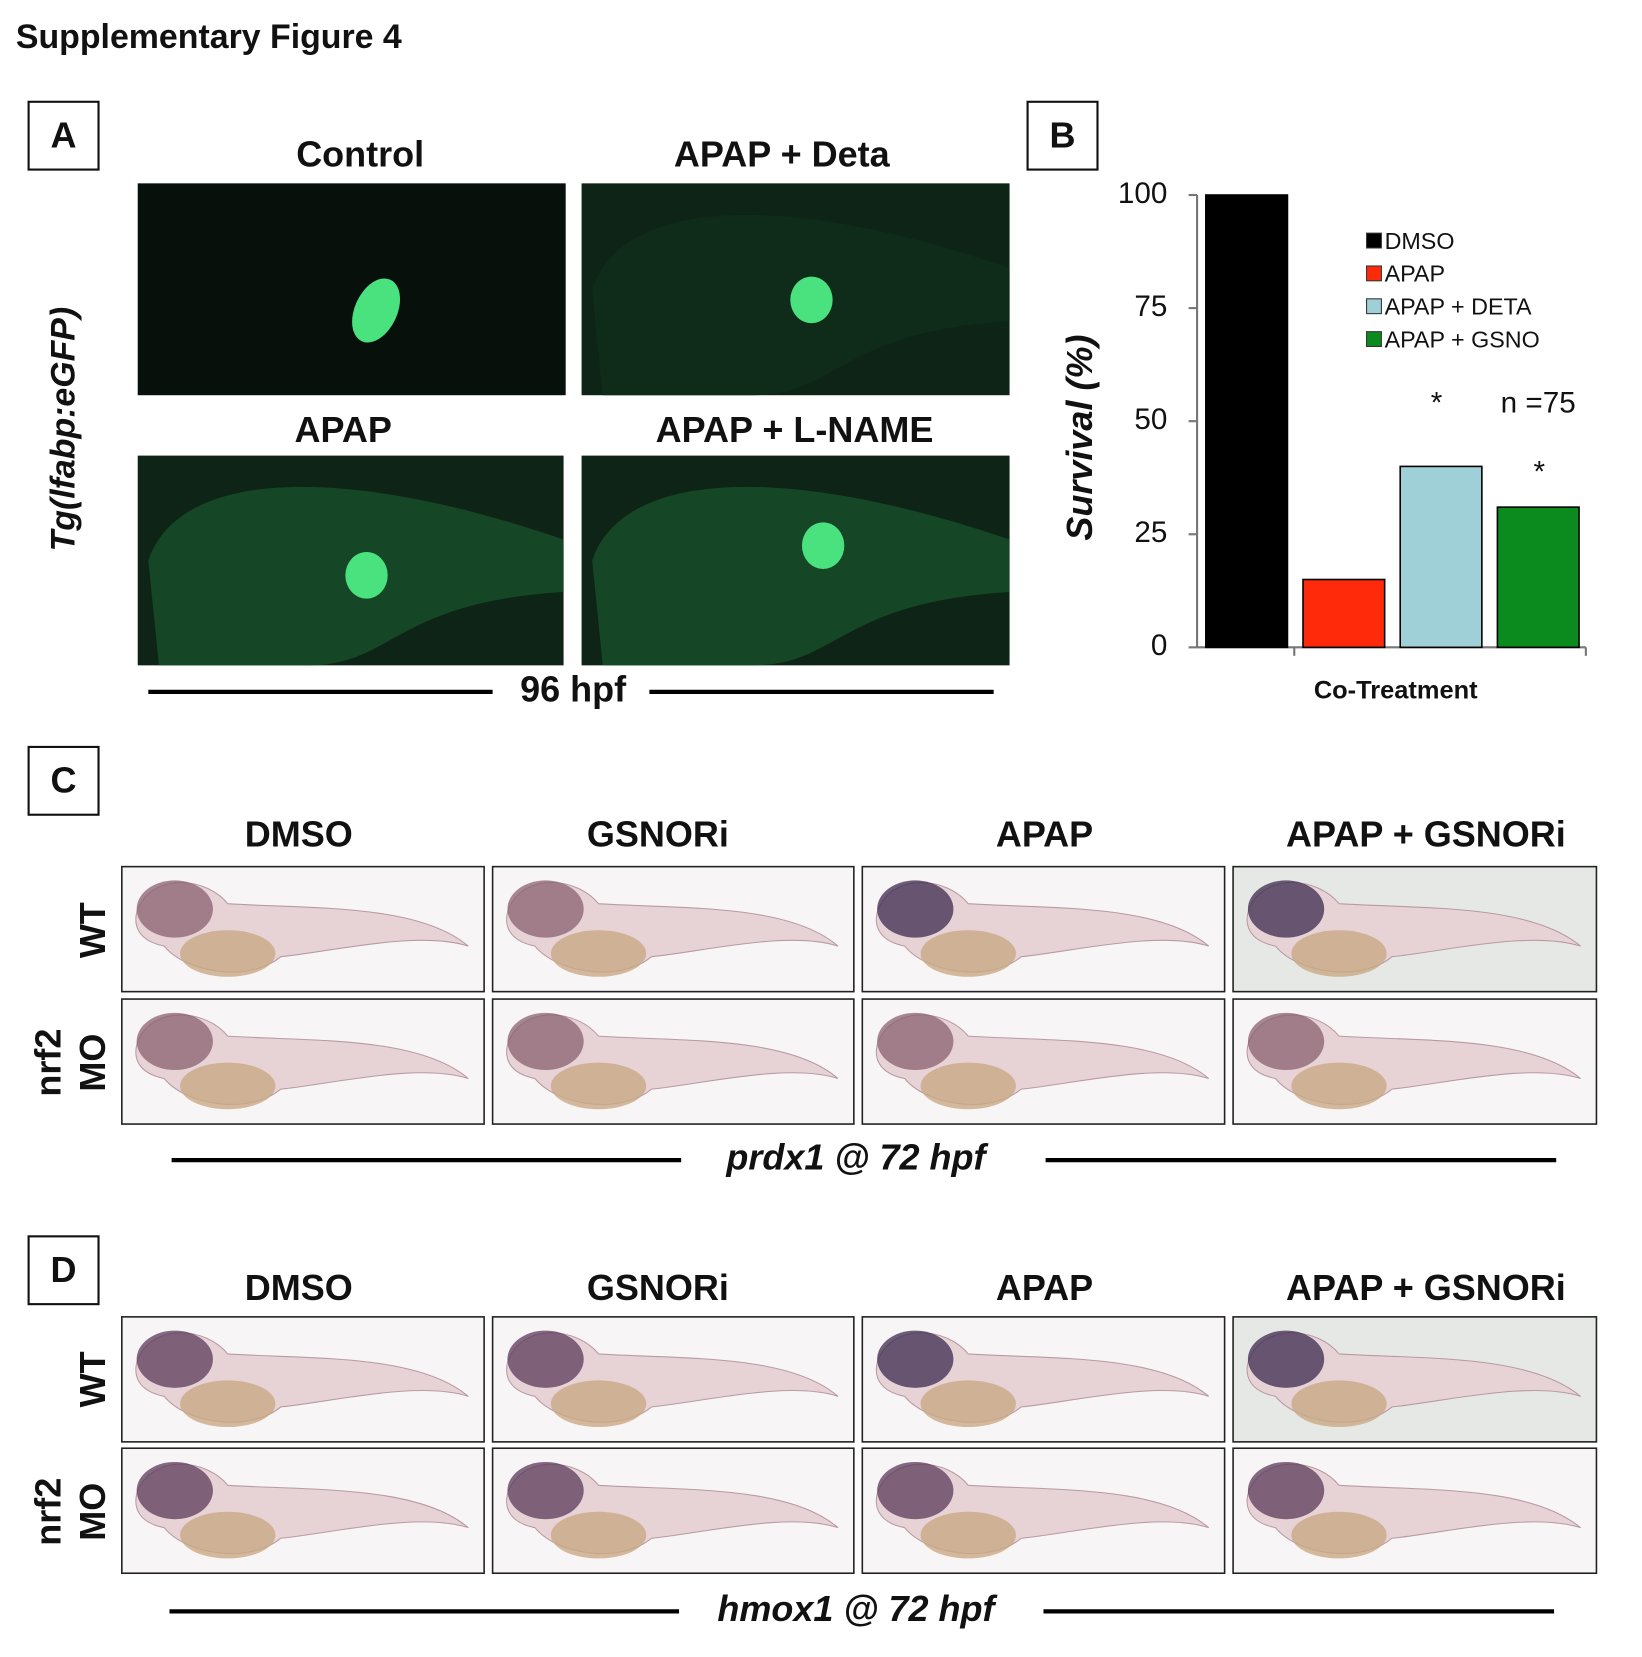  I want to click on legend-label: APAP, so click(1415, 274).